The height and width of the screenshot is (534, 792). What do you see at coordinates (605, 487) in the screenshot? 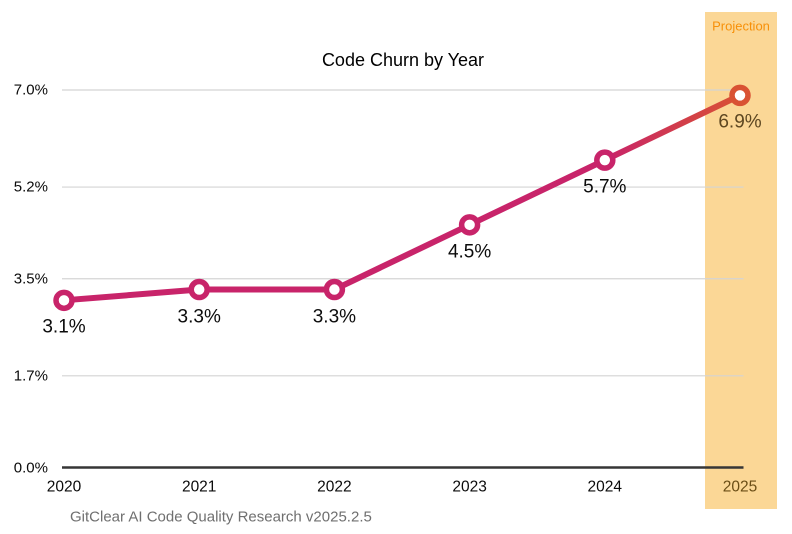
I see `x-tick-label-2024: 2024` at bounding box center [605, 487].